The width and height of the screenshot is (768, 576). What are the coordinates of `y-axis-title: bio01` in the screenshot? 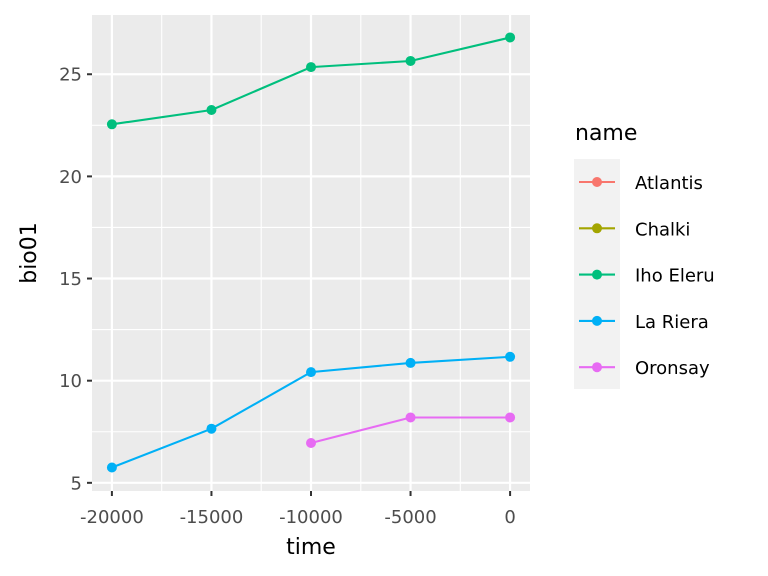 It's located at (29, 253).